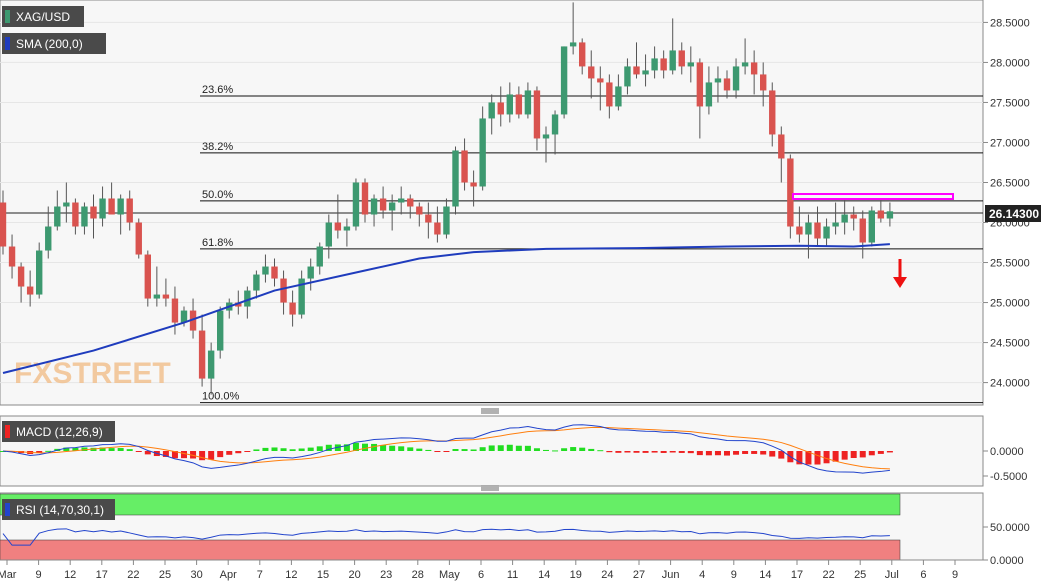 The image size is (1060, 587). Describe the element at coordinates (900, 273) in the screenshot. I see `down-arrow-icon` at that location.